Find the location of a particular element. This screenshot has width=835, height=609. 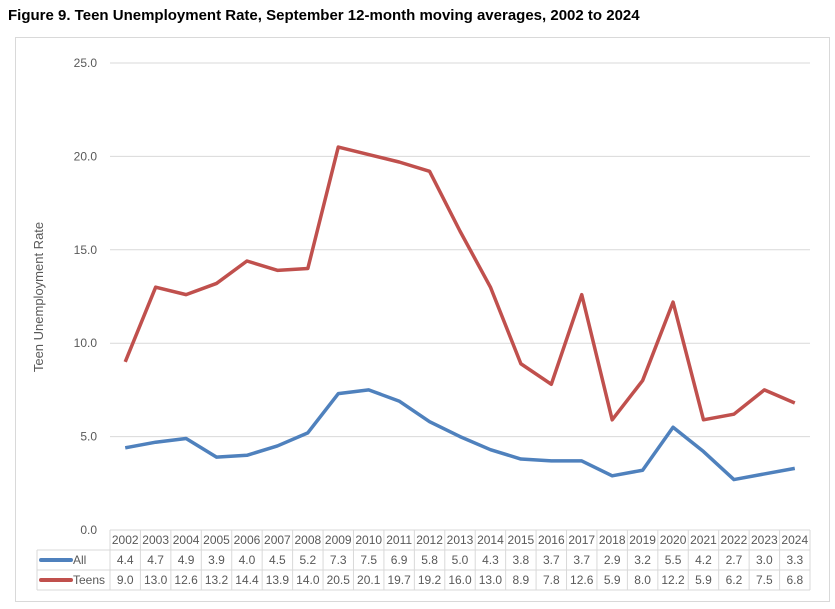

data-label: 5.0 is located at coordinates (460, 560).